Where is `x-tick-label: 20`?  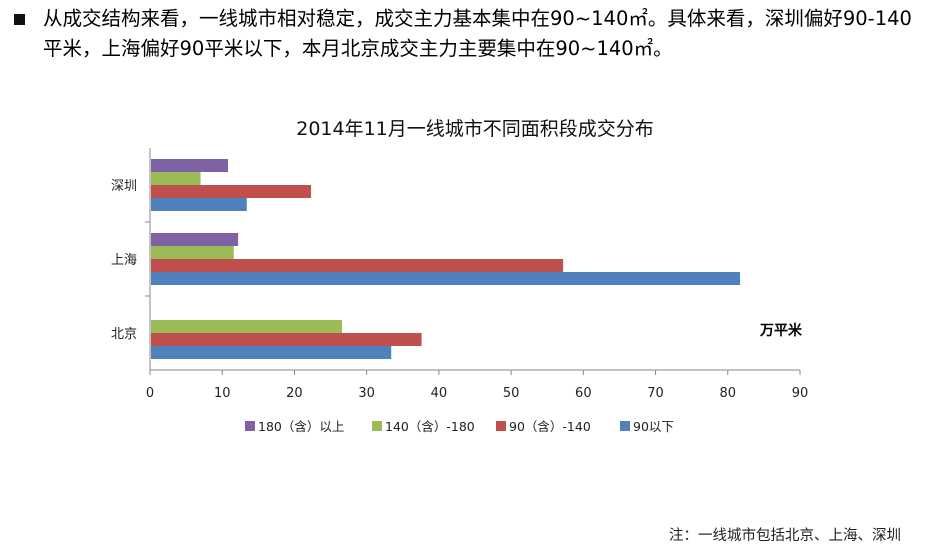
x-tick-label: 20 is located at coordinates (294, 393).